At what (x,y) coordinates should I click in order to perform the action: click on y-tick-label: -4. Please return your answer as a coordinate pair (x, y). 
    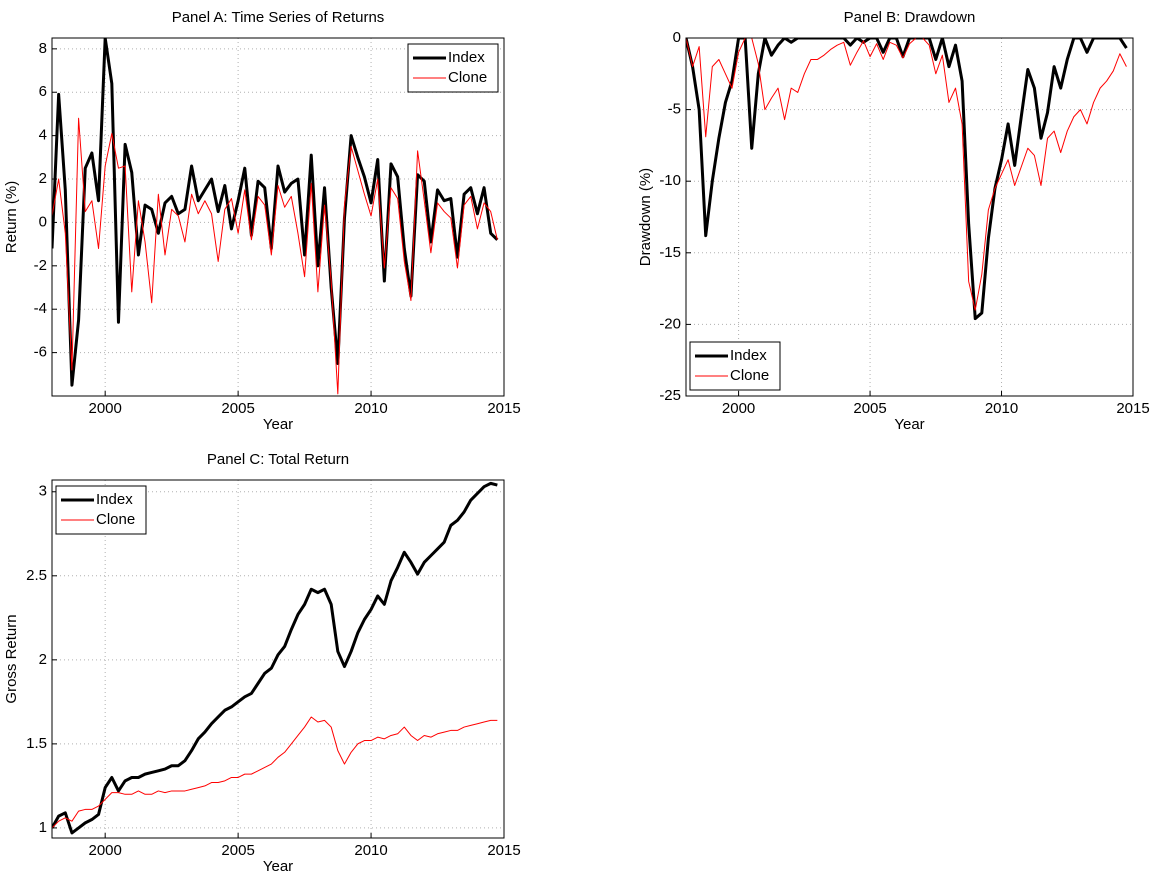
    Looking at the image, I should click on (40, 308).